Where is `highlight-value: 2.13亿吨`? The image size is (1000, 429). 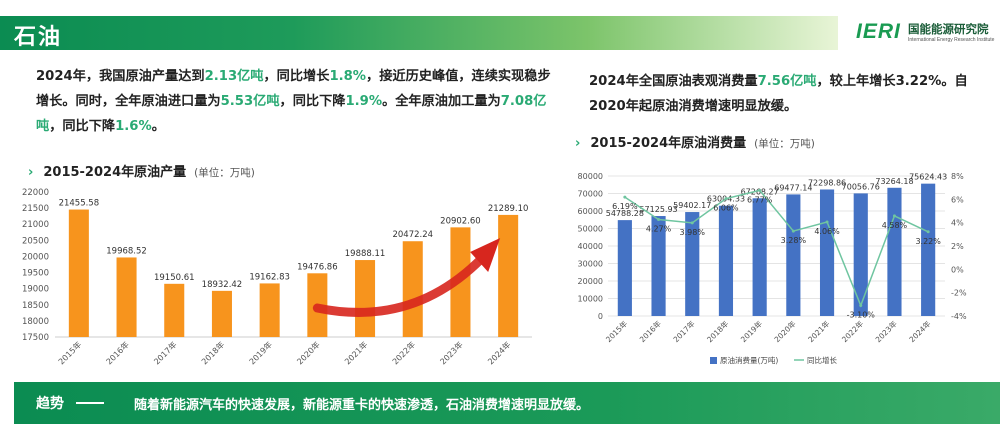
highlight-value: 2.13亿吨 is located at coordinates (234, 76).